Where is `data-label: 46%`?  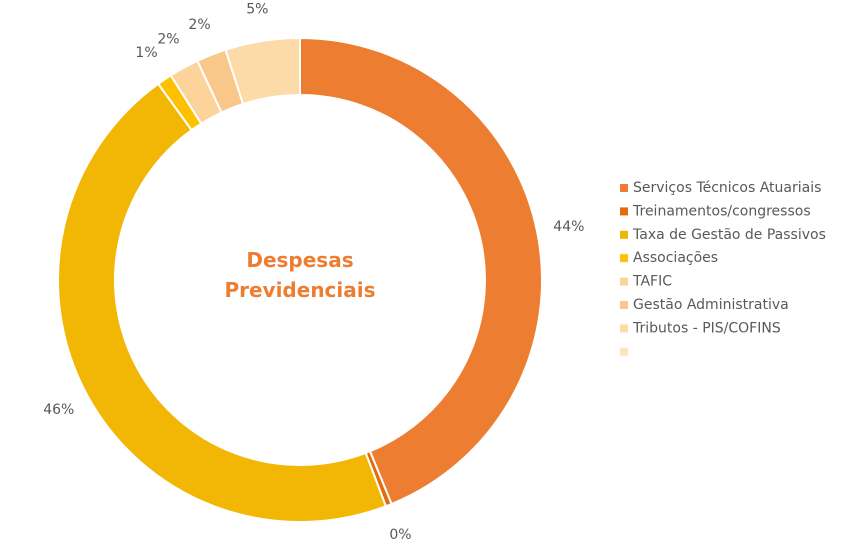 data-label: 46% is located at coordinates (58, 410).